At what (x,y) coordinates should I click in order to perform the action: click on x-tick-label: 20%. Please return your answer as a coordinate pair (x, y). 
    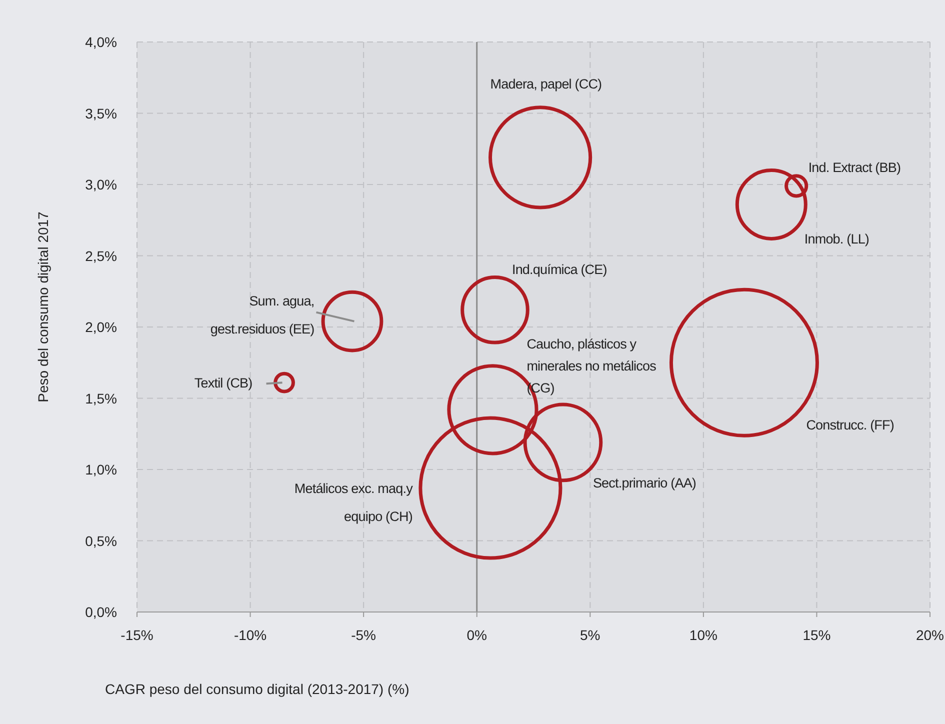
    Looking at the image, I should click on (930, 635).